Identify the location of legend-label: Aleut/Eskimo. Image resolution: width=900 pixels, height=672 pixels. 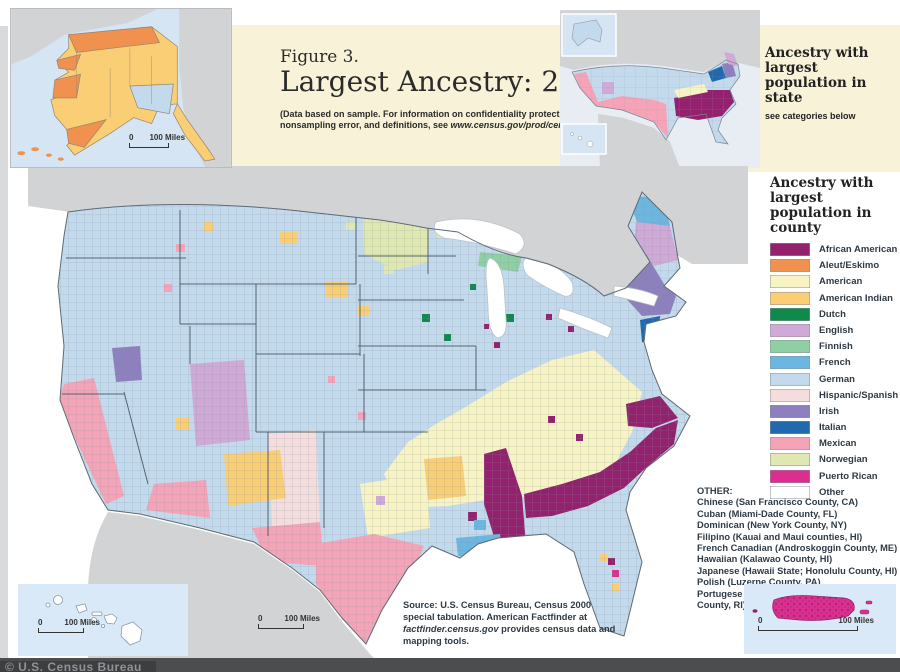
(849, 266).